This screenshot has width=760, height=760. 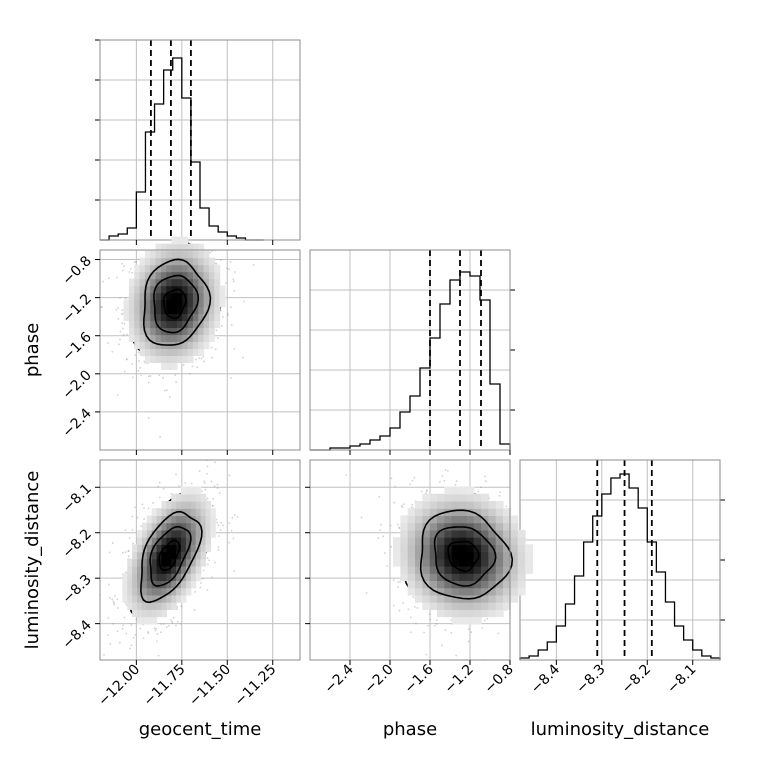 I want to click on y-tick-label: −8.2, so click(x=76, y=543).